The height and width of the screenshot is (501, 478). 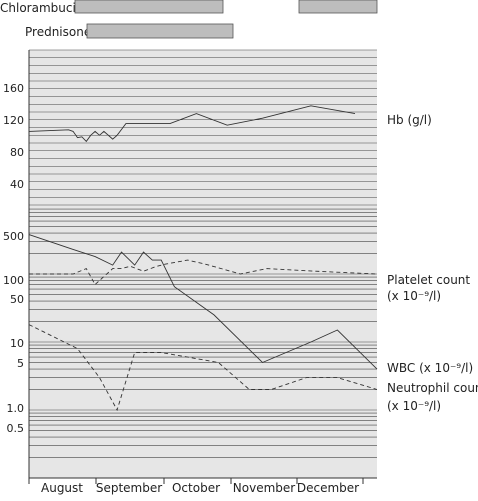 What do you see at coordinates (16, 408) in the screenshot?
I see `count-tick-1: 1.0` at bounding box center [16, 408].